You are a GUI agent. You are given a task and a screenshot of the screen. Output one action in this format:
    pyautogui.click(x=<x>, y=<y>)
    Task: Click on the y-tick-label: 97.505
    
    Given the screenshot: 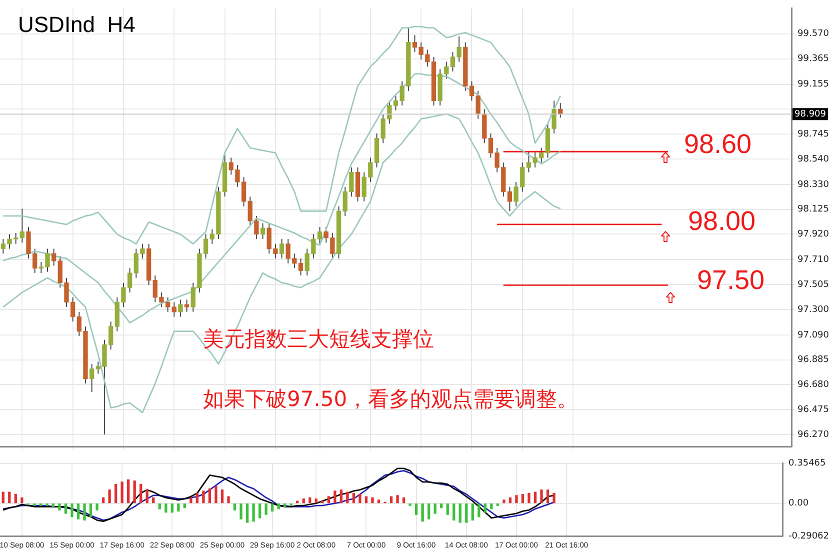 What is the action you would take?
    pyautogui.click(x=814, y=285)
    